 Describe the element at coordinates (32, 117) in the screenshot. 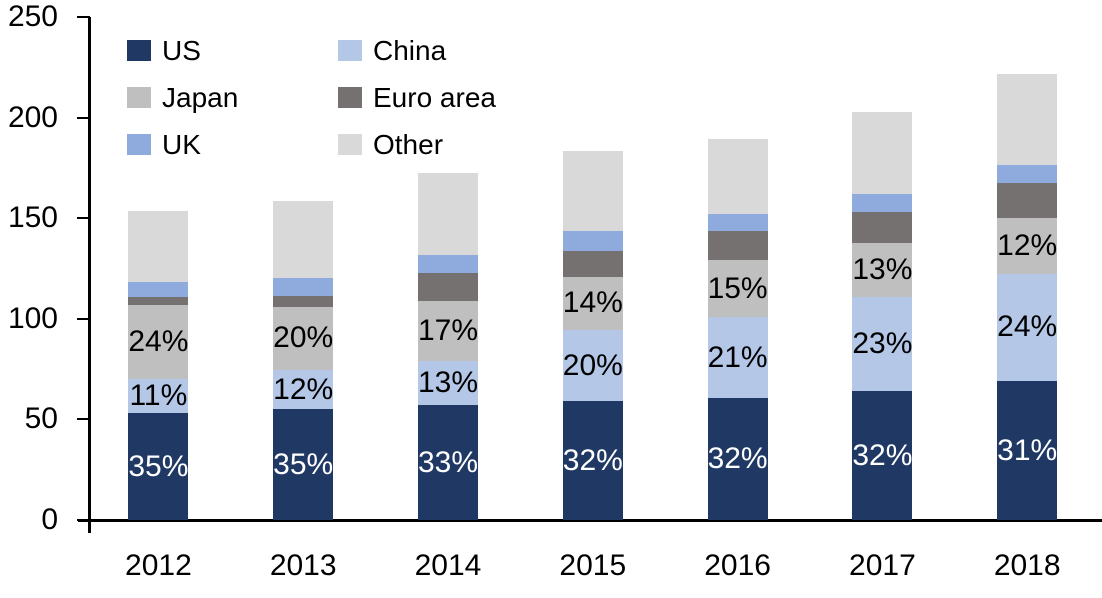

I see `y-tick-label: 200` at that location.